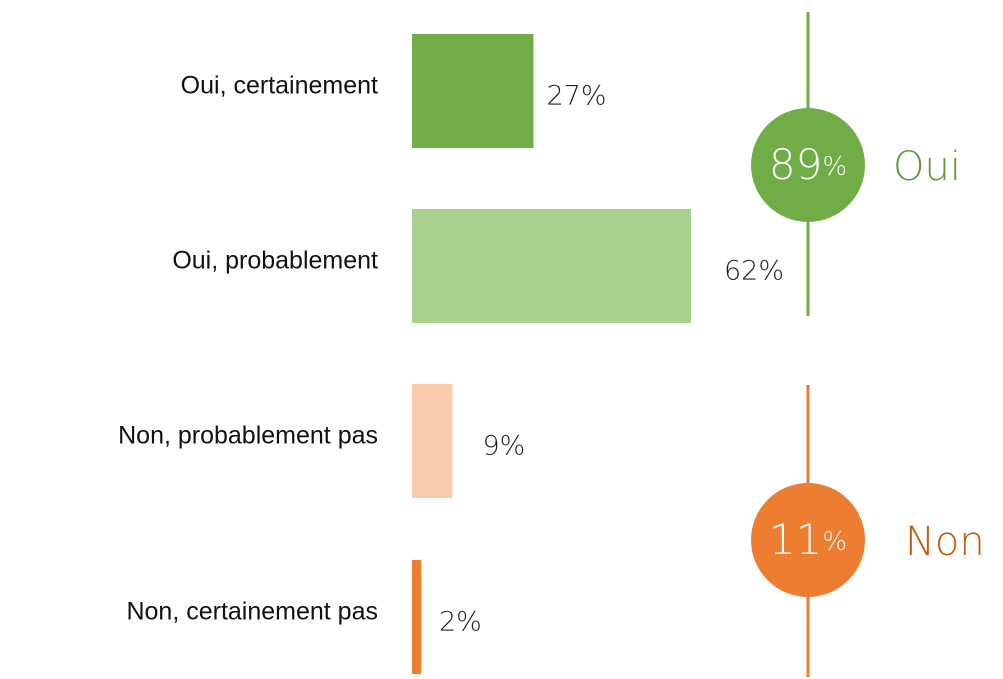 The width and height of the screenshot is (1003, 679). What do you see at coordinates (504, 446) in the screenshot?
I see `value-label: 9%` at bounding box center [504, 446].